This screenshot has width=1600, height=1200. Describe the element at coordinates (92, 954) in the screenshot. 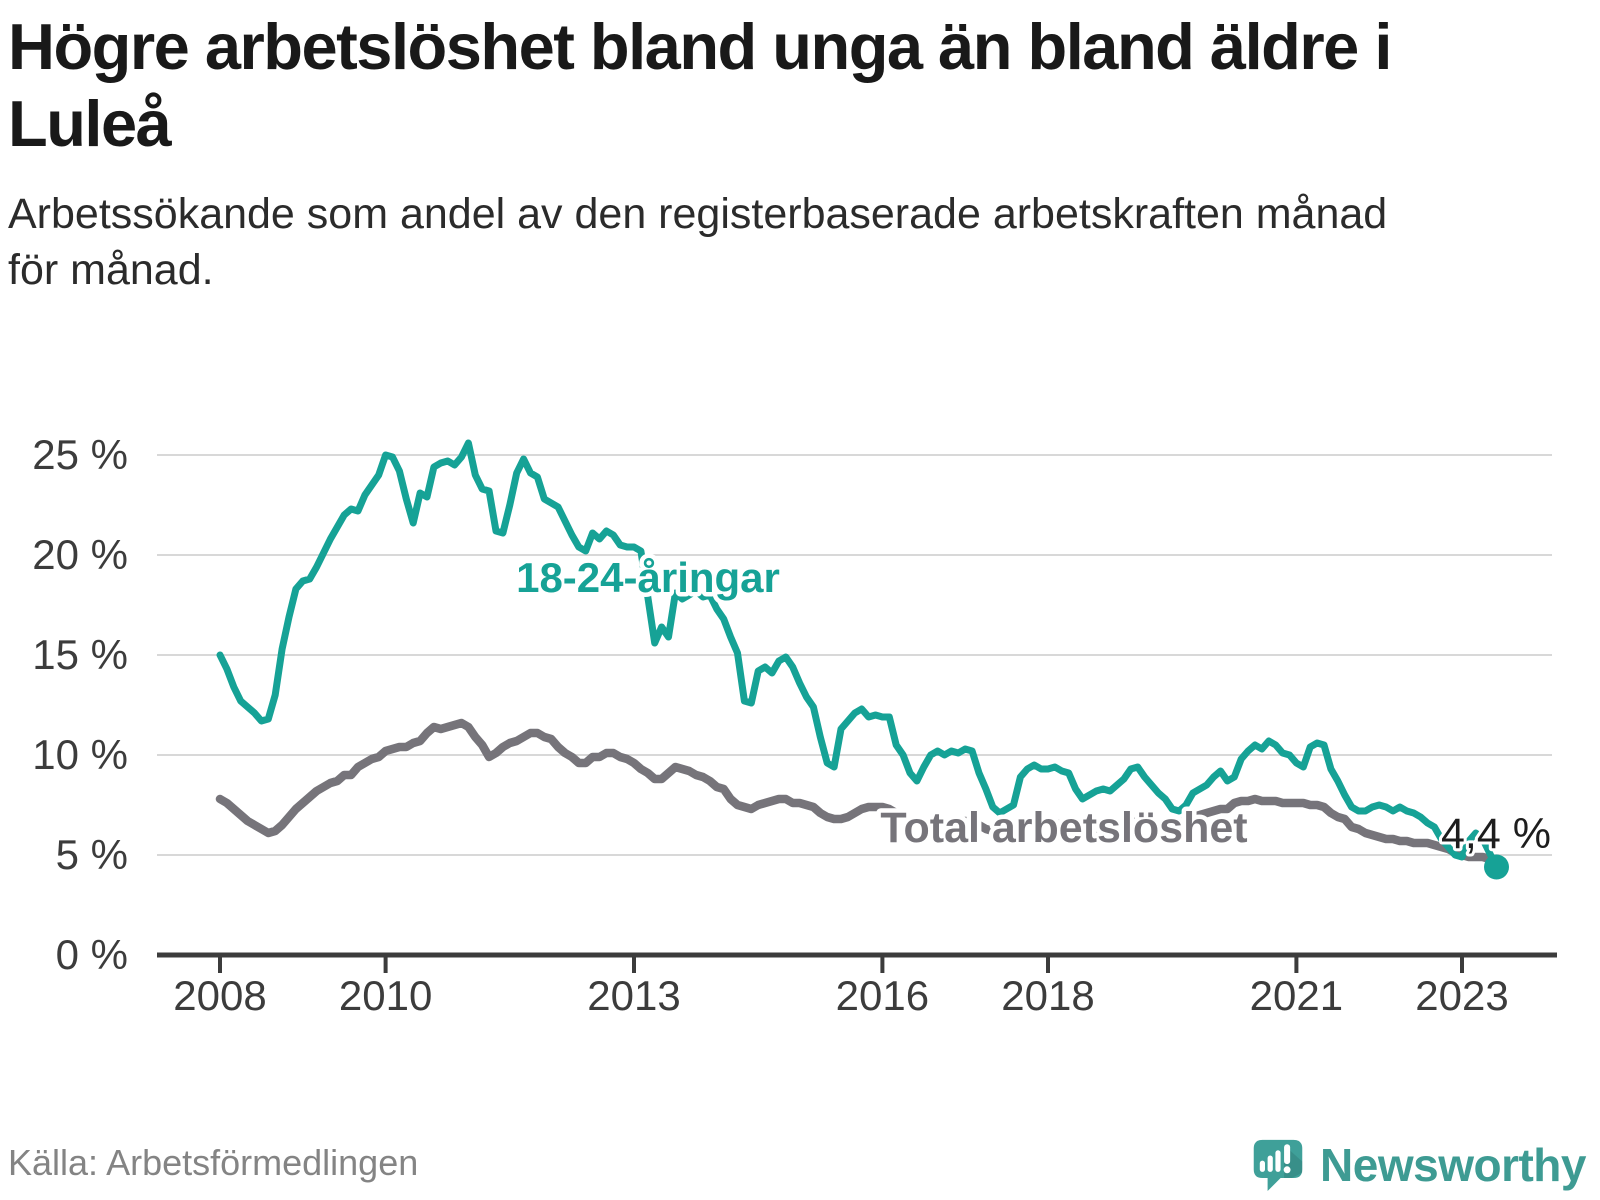

I see `y-tick-label-0: 0 %` at that location.